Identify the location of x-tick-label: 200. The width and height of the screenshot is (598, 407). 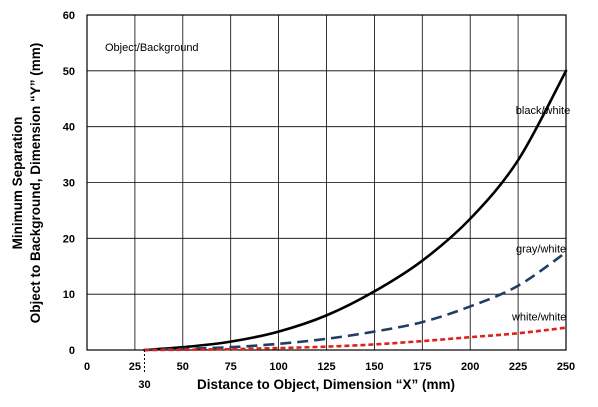
(470, 367).